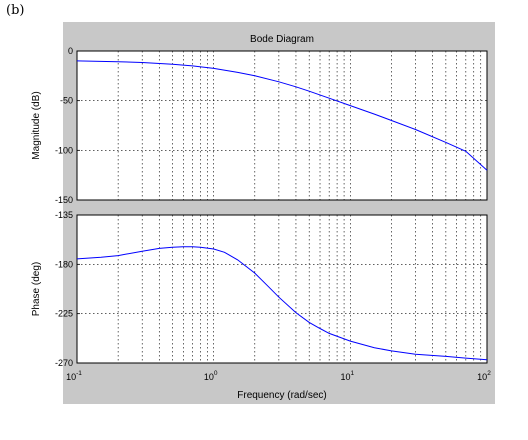 The width and height of the screenshot is (528, 440). What do you see at coordinates (348, 376) in the screenshot?
I see `x-tick-label: 10¹` at bounding box center [348, 376].